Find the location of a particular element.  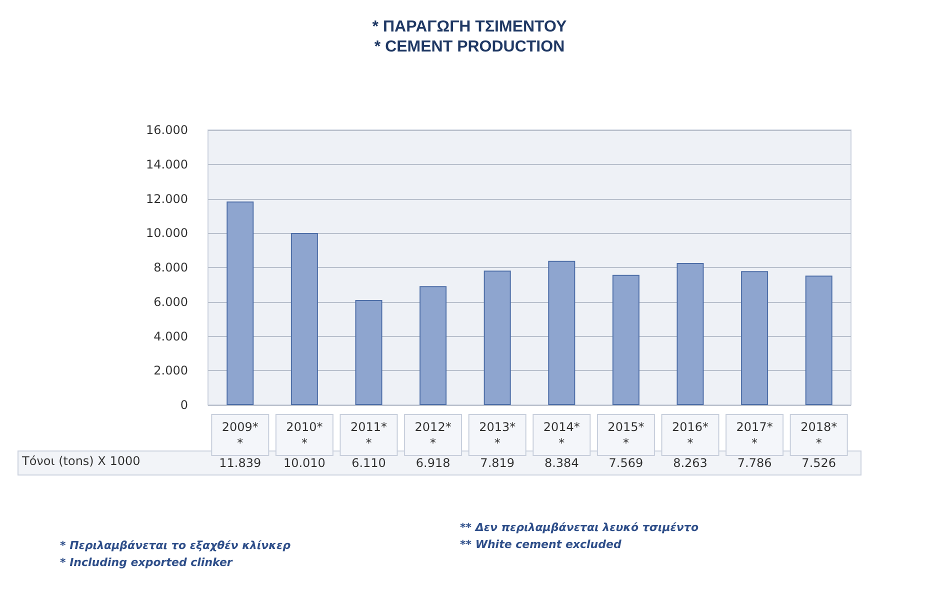

y-tick-label: 0 is located at coordinates (184, 405).